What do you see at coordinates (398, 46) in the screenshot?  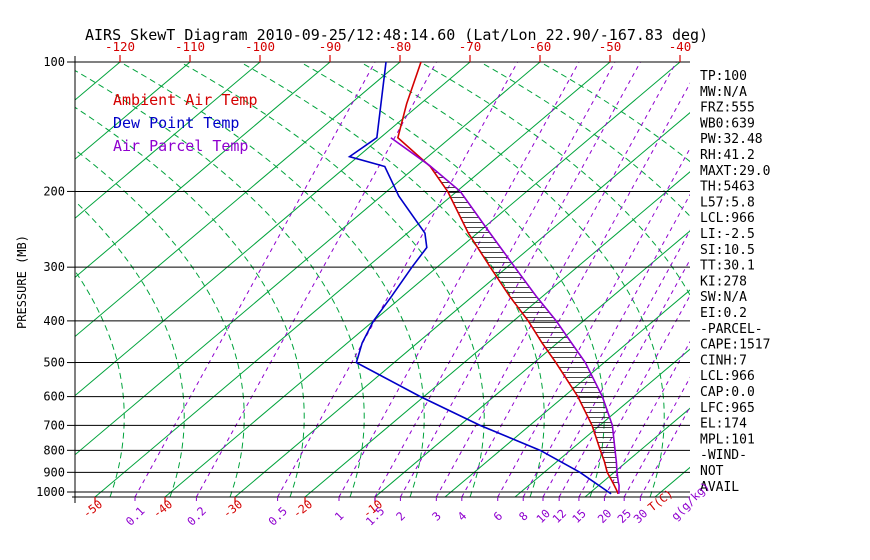 I see `top-temperature-labels: -120 -110 -100 -90 -80 -70 -60 -50 -40` at bounding box center [398, 46].